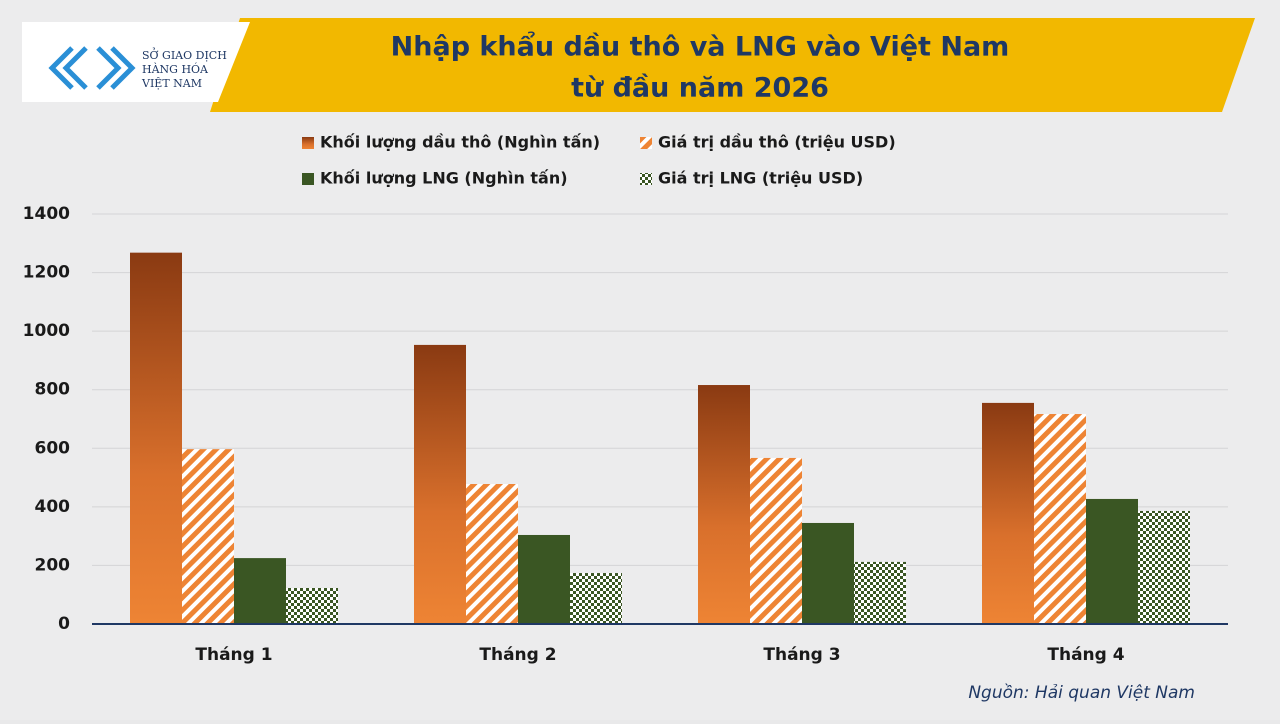  Describe the element at coordinates (64, 624) in the screenshot. I see `y-tick-label: 0` at that location.